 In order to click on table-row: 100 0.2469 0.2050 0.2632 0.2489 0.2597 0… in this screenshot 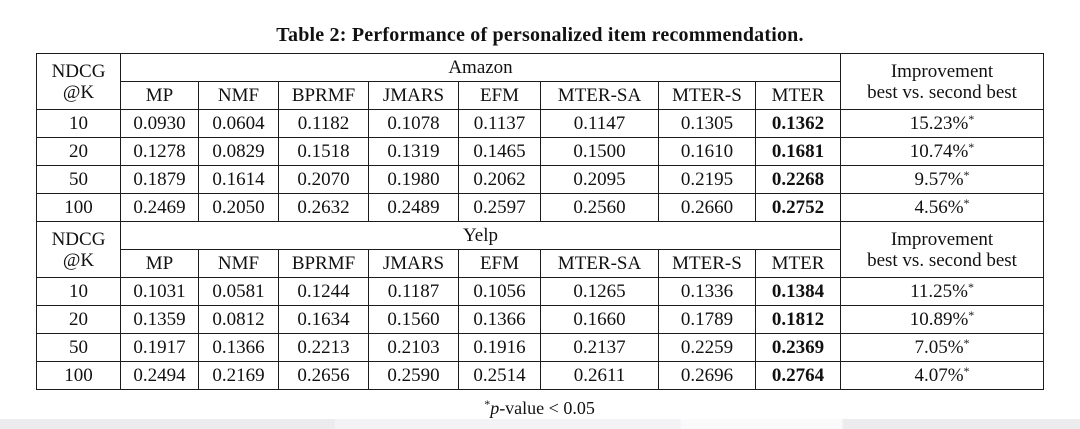, I will do `click(540, 207)`.